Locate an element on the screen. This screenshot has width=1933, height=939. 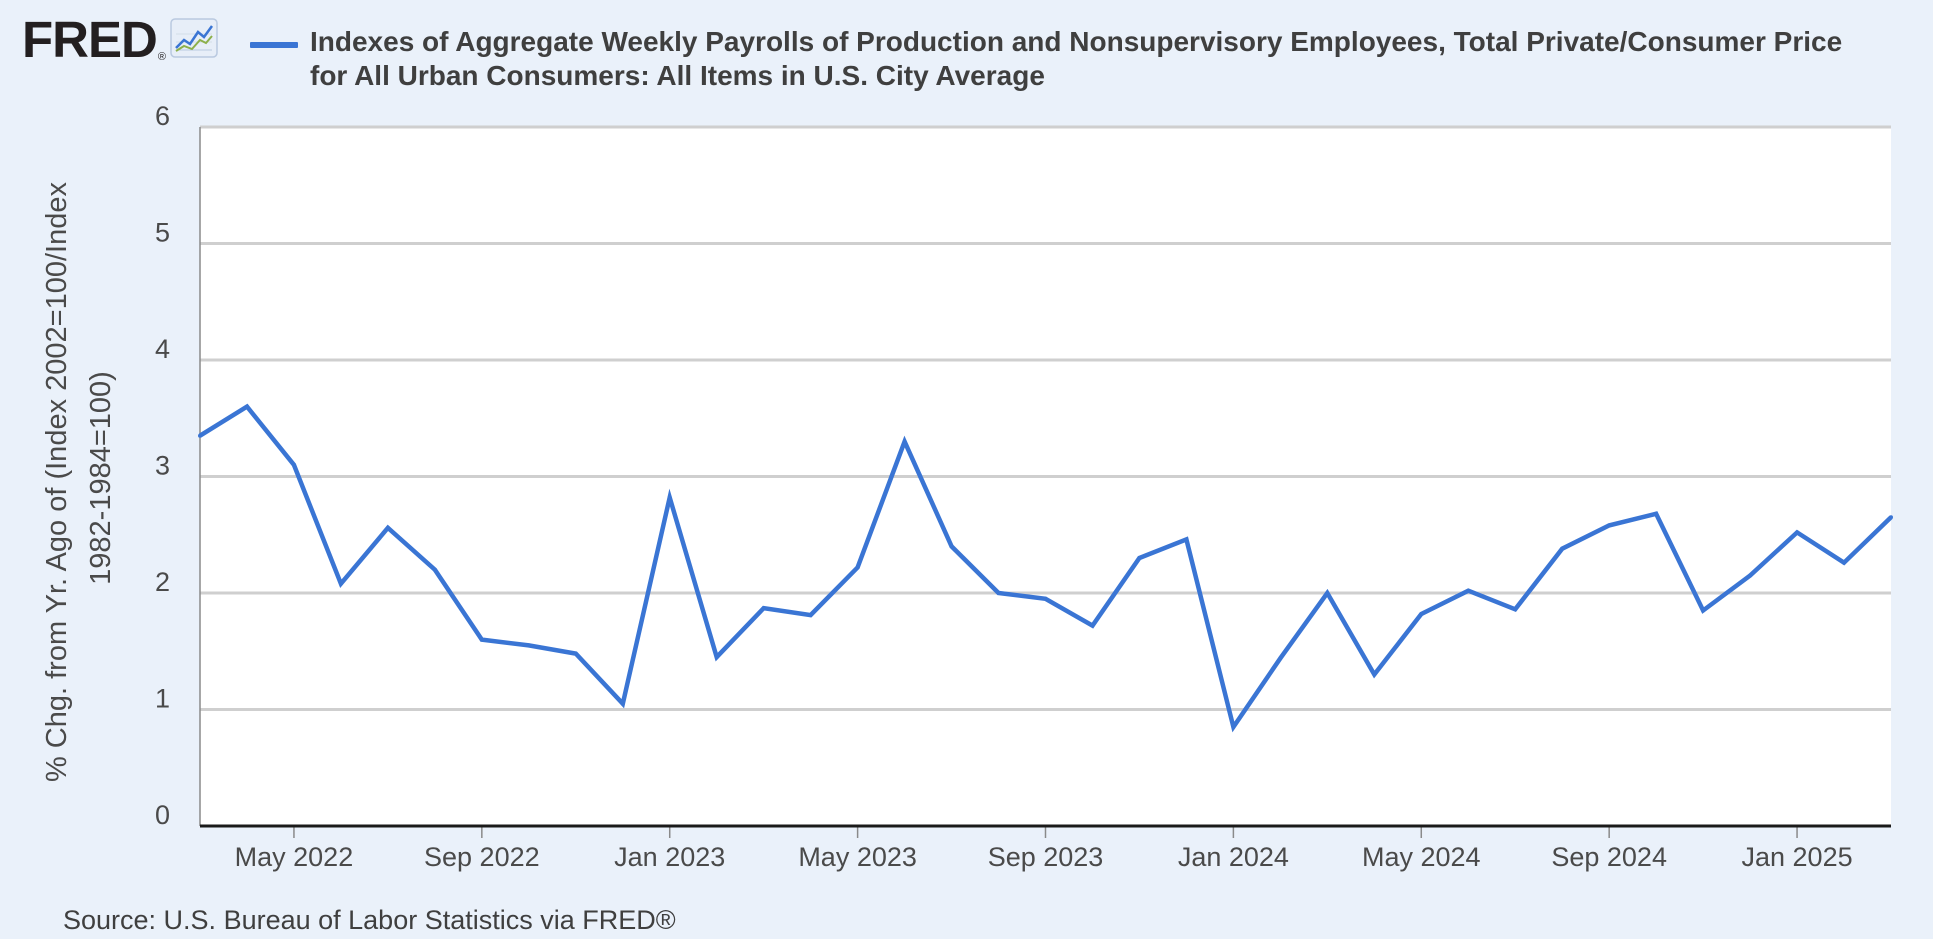
x-tick-label: May 2022 is located at coordinates (294, 857).